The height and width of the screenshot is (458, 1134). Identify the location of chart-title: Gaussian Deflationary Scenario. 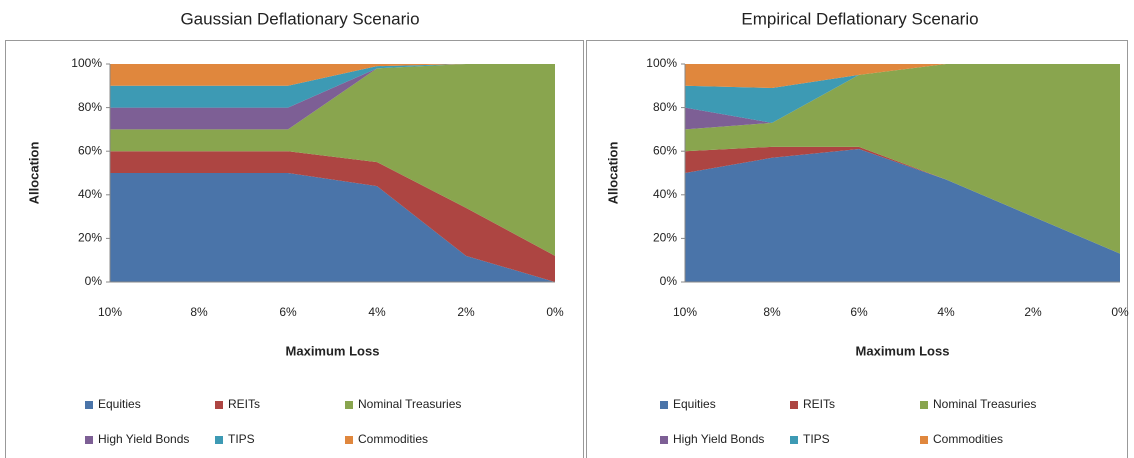
(299, 18).